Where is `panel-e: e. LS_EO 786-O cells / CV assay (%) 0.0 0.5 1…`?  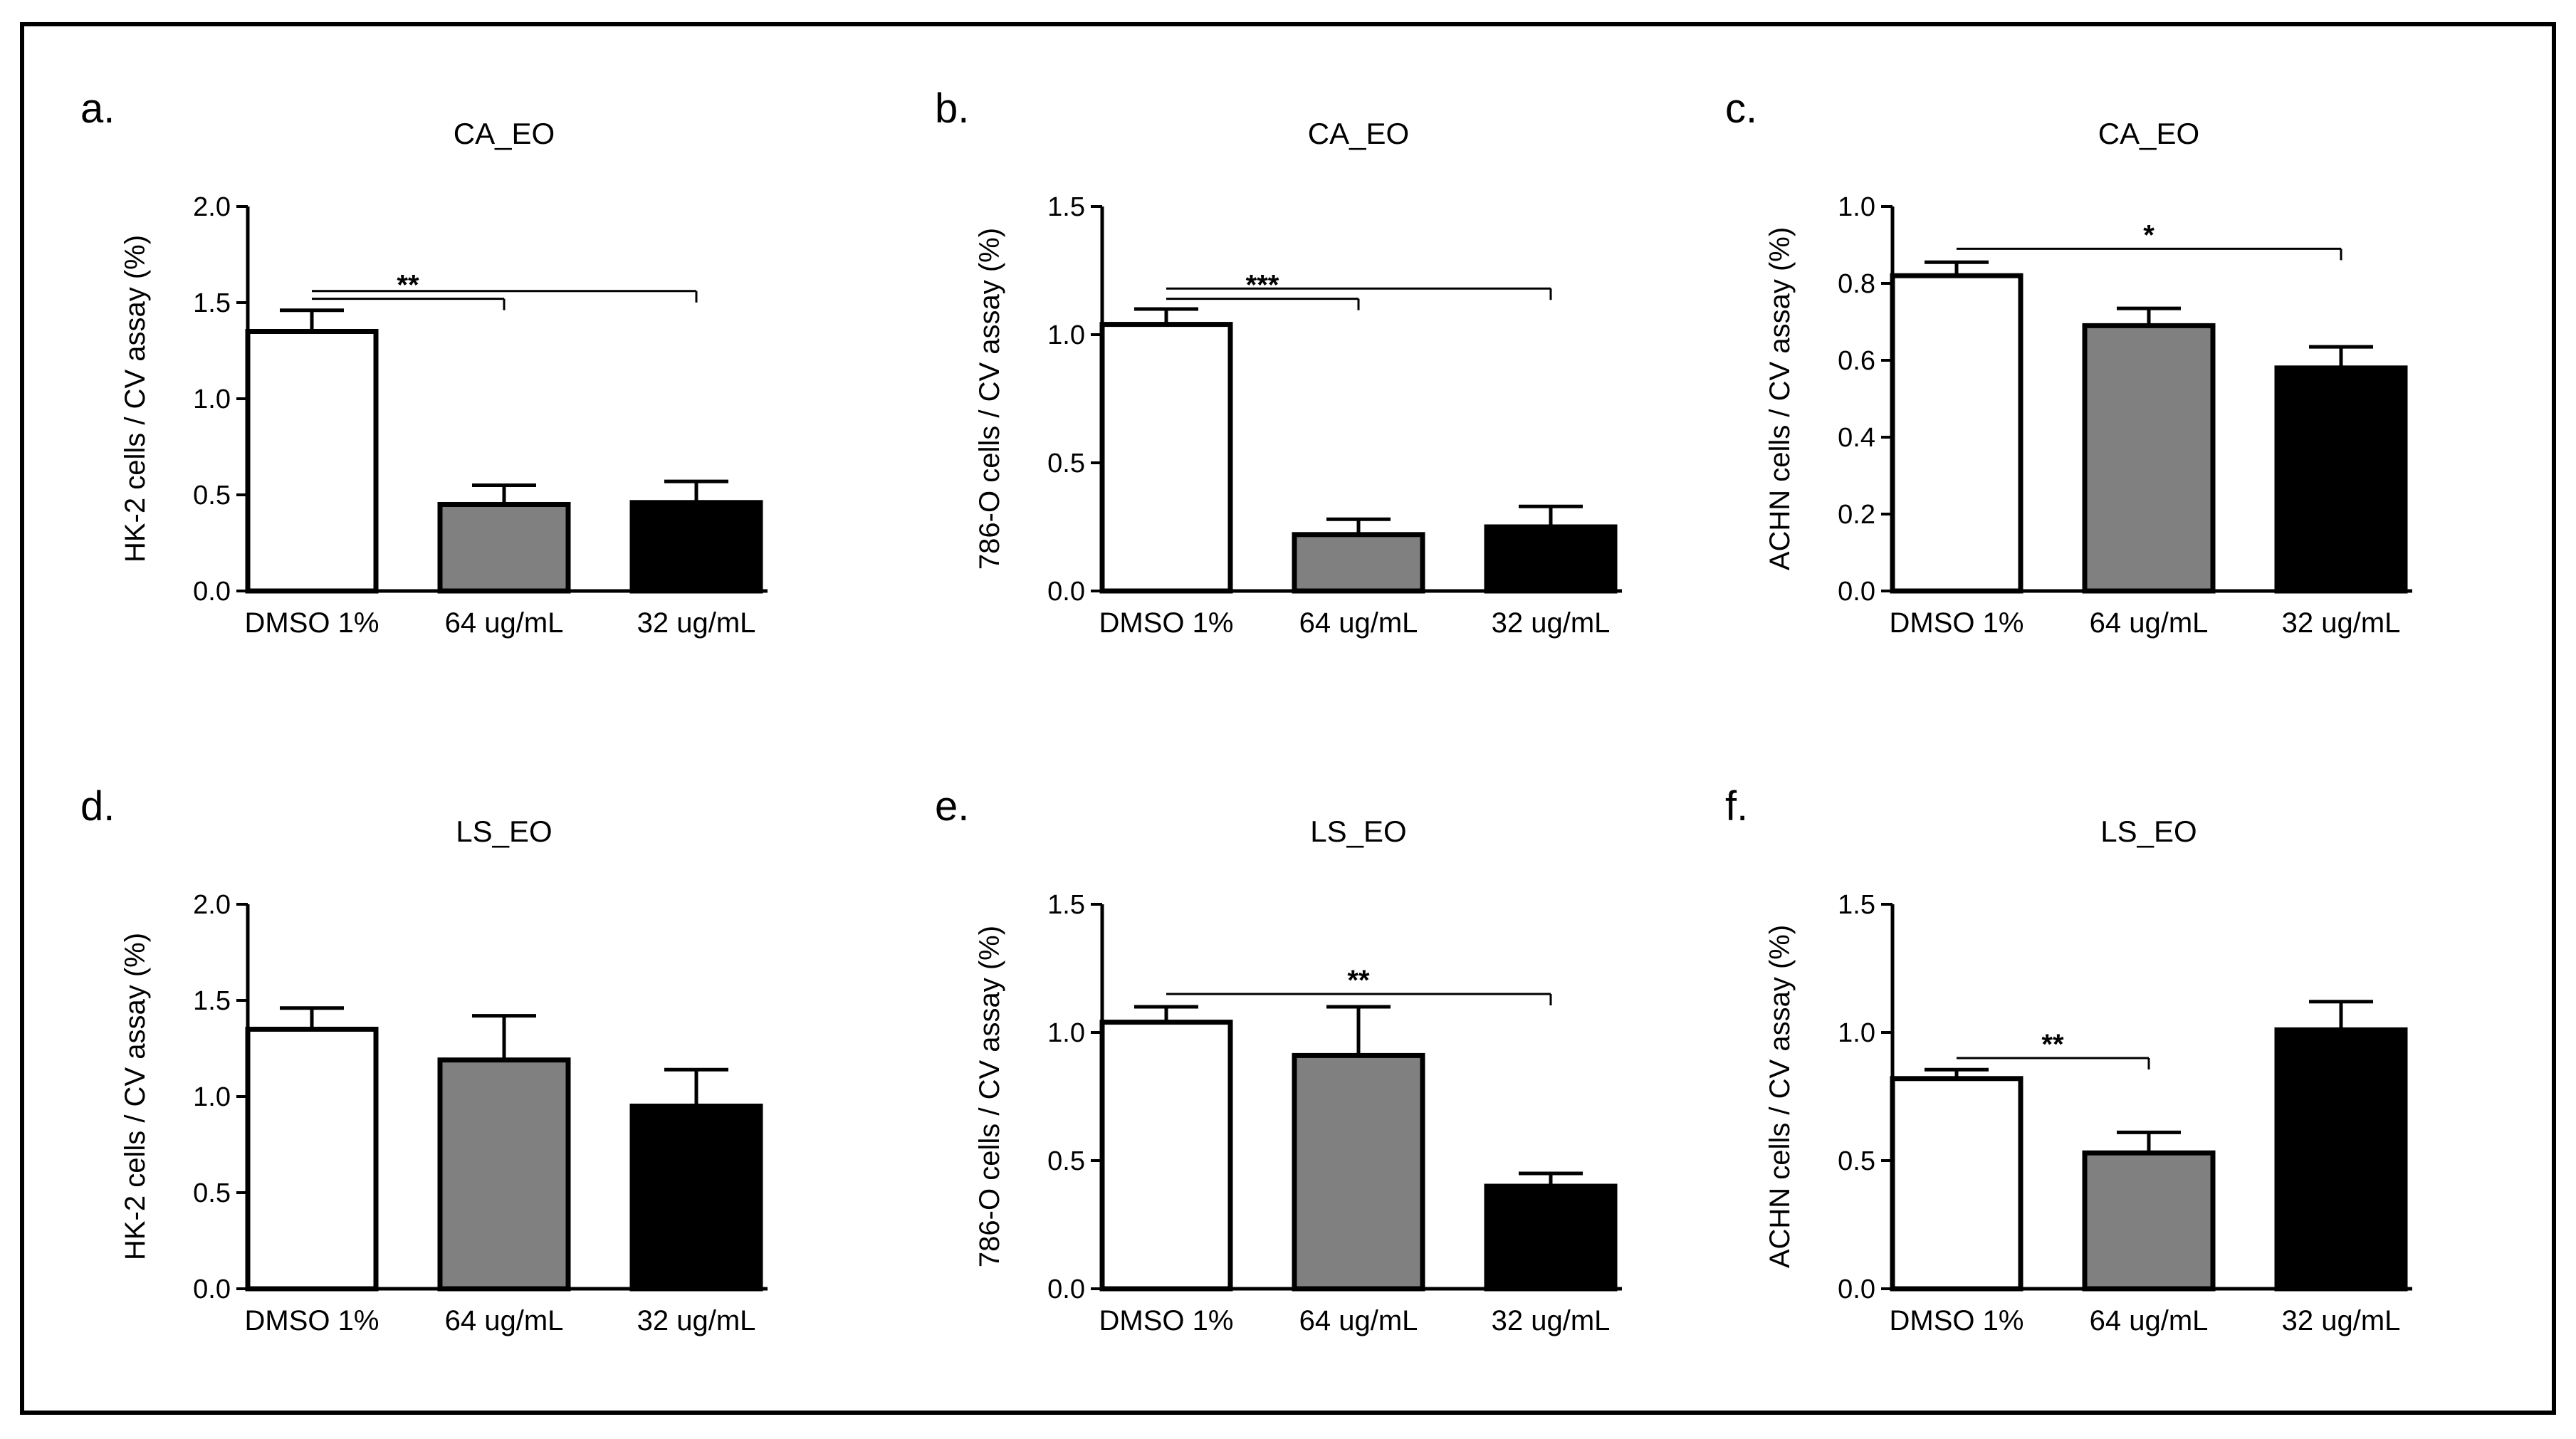
panel-e: e. LS_EO 786-O cells / CV assay (%) 0.0 0.5 1… is located at coordinates (1278, 1059).